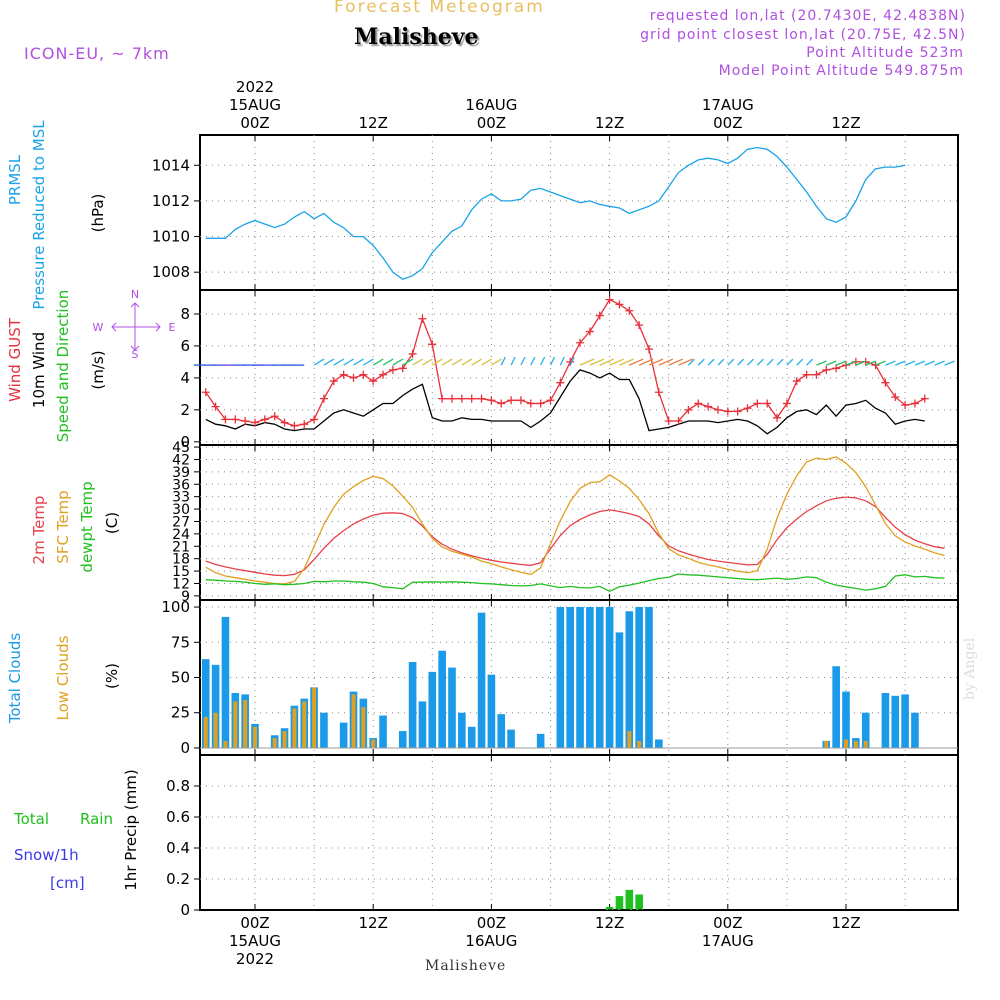  I want to click on panel-frame-precip, so click(579, 832).